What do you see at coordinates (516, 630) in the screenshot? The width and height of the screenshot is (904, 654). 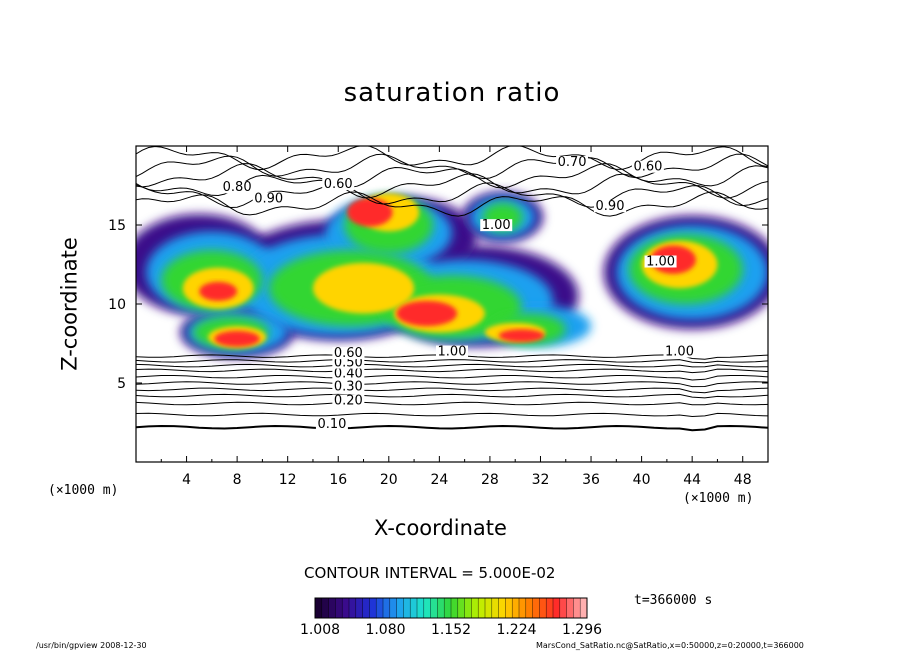 I see `colorbar-tick-label: 1.224` at bounding box center [516, 630].